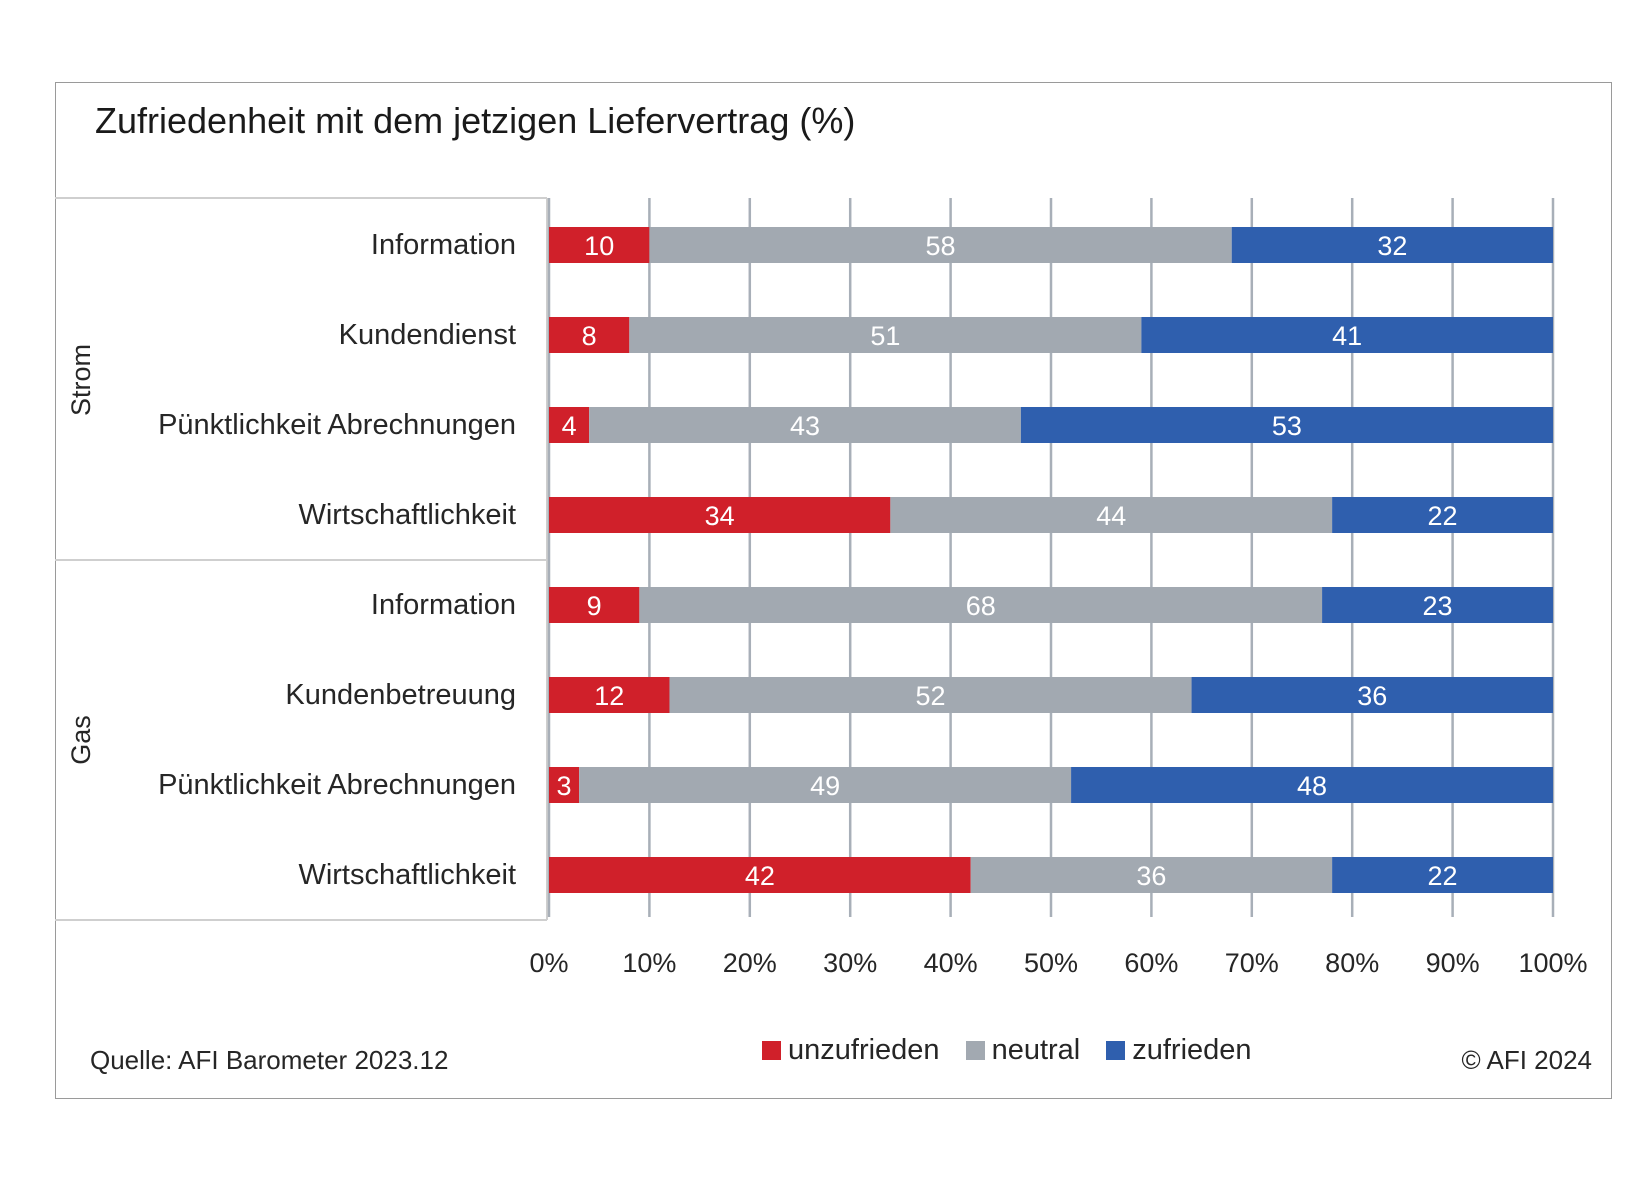 The height and width of the screenshot is (1188, 1638). I want to click on bar-value-label: 4, so click(569, 426).